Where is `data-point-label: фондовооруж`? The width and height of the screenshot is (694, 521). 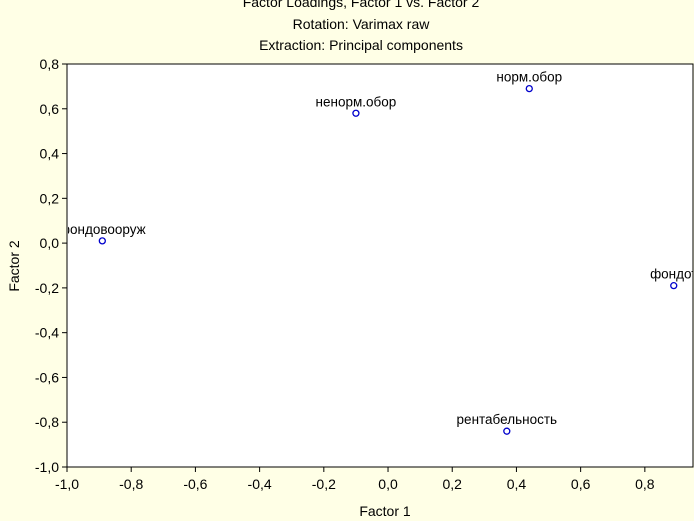 data-point-label: фондовооруж is located at coordinates (102, 229).